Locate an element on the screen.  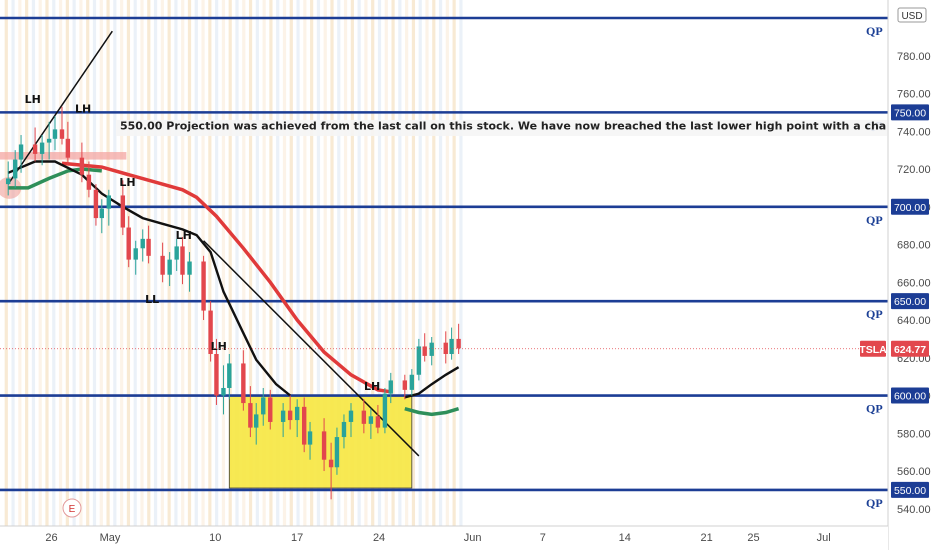
trendline is located at coordinates (60, 107).